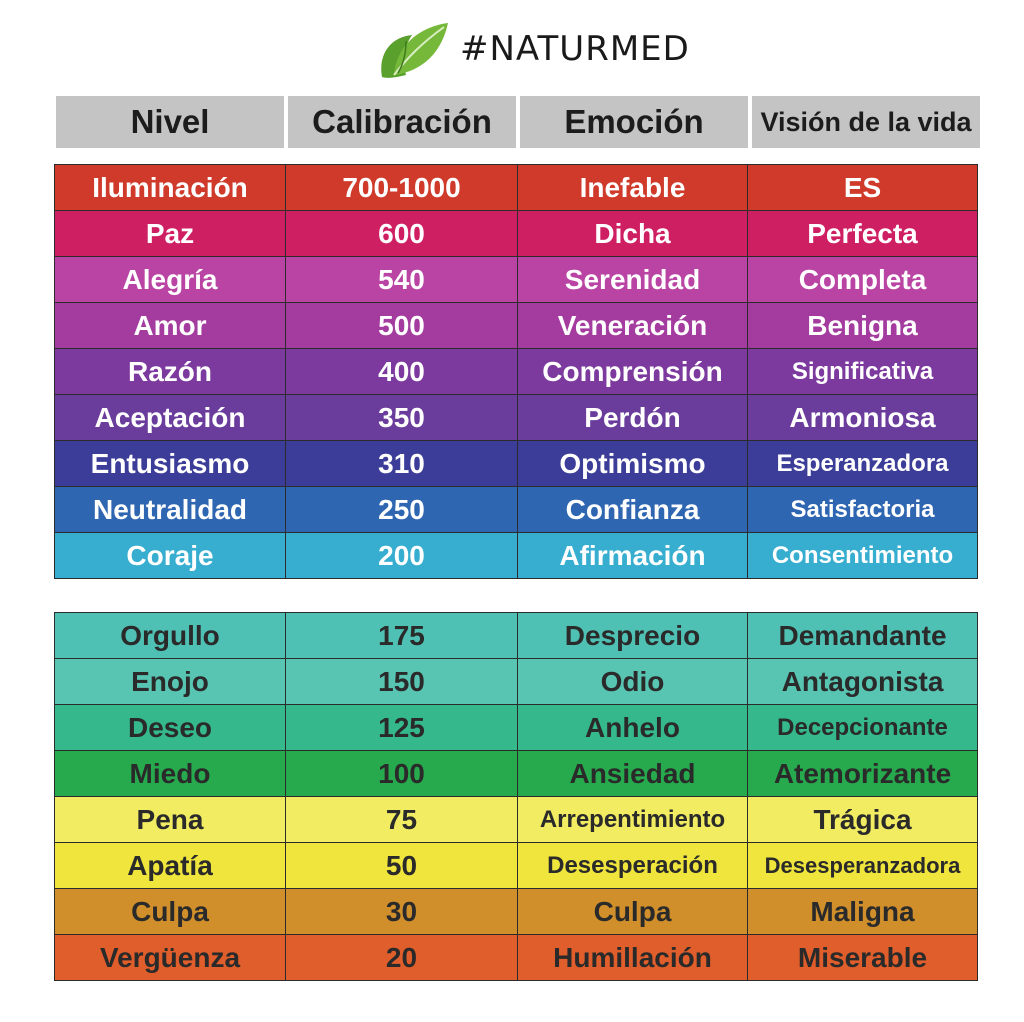 This screenshot has height=1022, width=1024. I want to click on table-cell-calibracion: 75, so click(402, 820).